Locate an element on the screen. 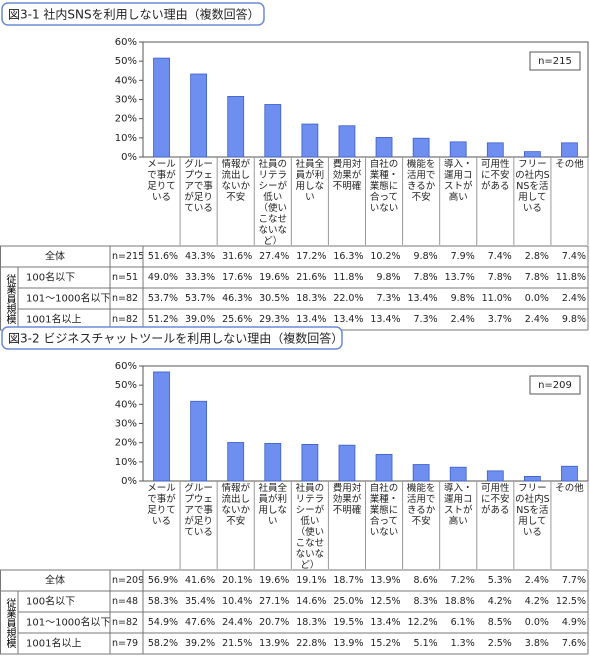 This screenshot has width=590, height=657. table-cell: 19.5% is located at coordinates (348, 622).